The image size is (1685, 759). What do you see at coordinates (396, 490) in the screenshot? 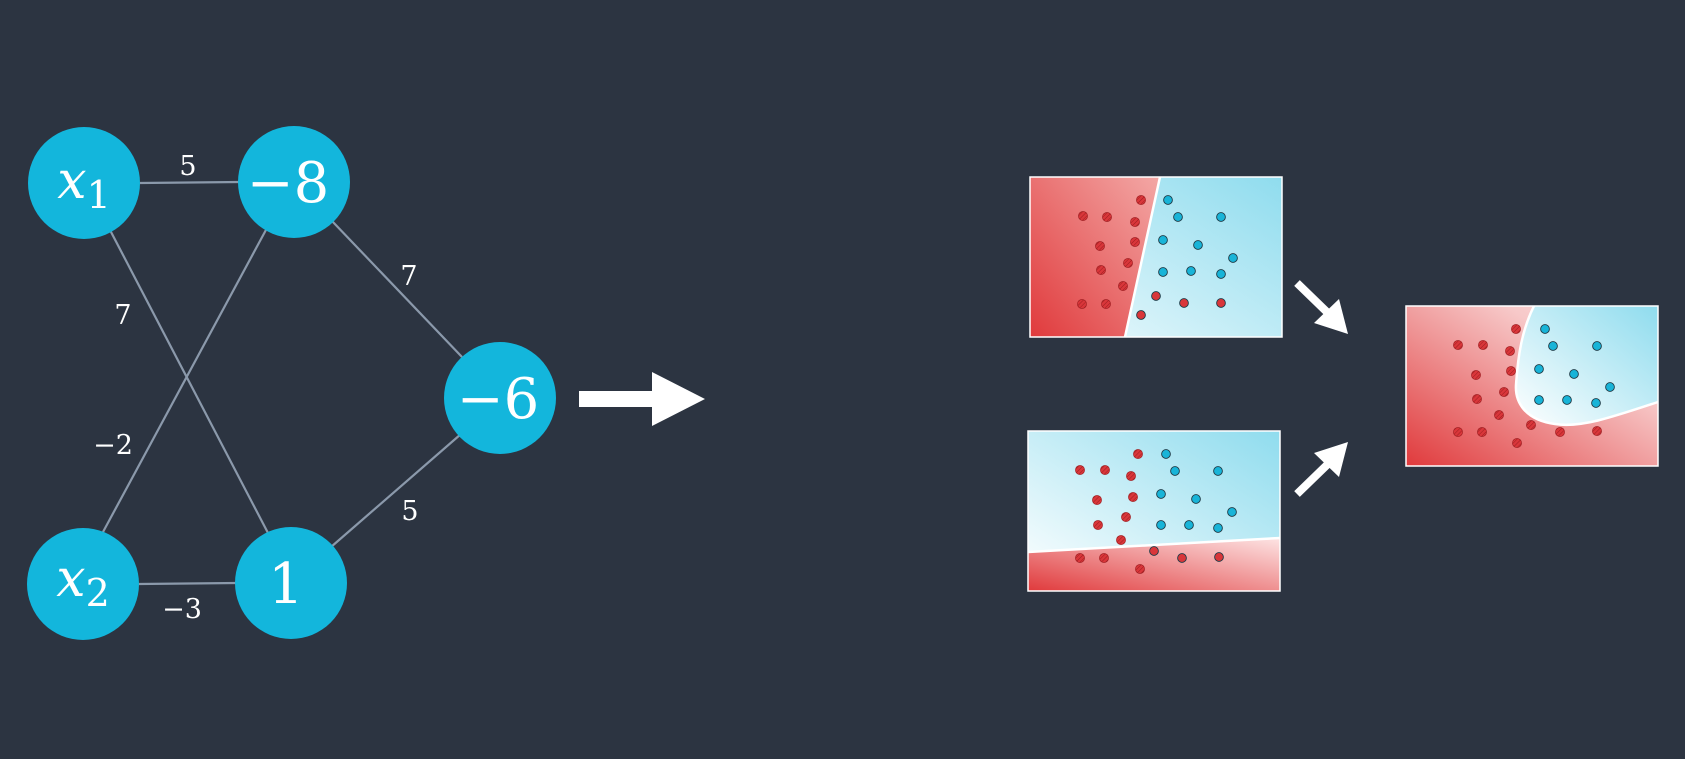
I see `edge-h2-out` at bounding box center [396, 490].